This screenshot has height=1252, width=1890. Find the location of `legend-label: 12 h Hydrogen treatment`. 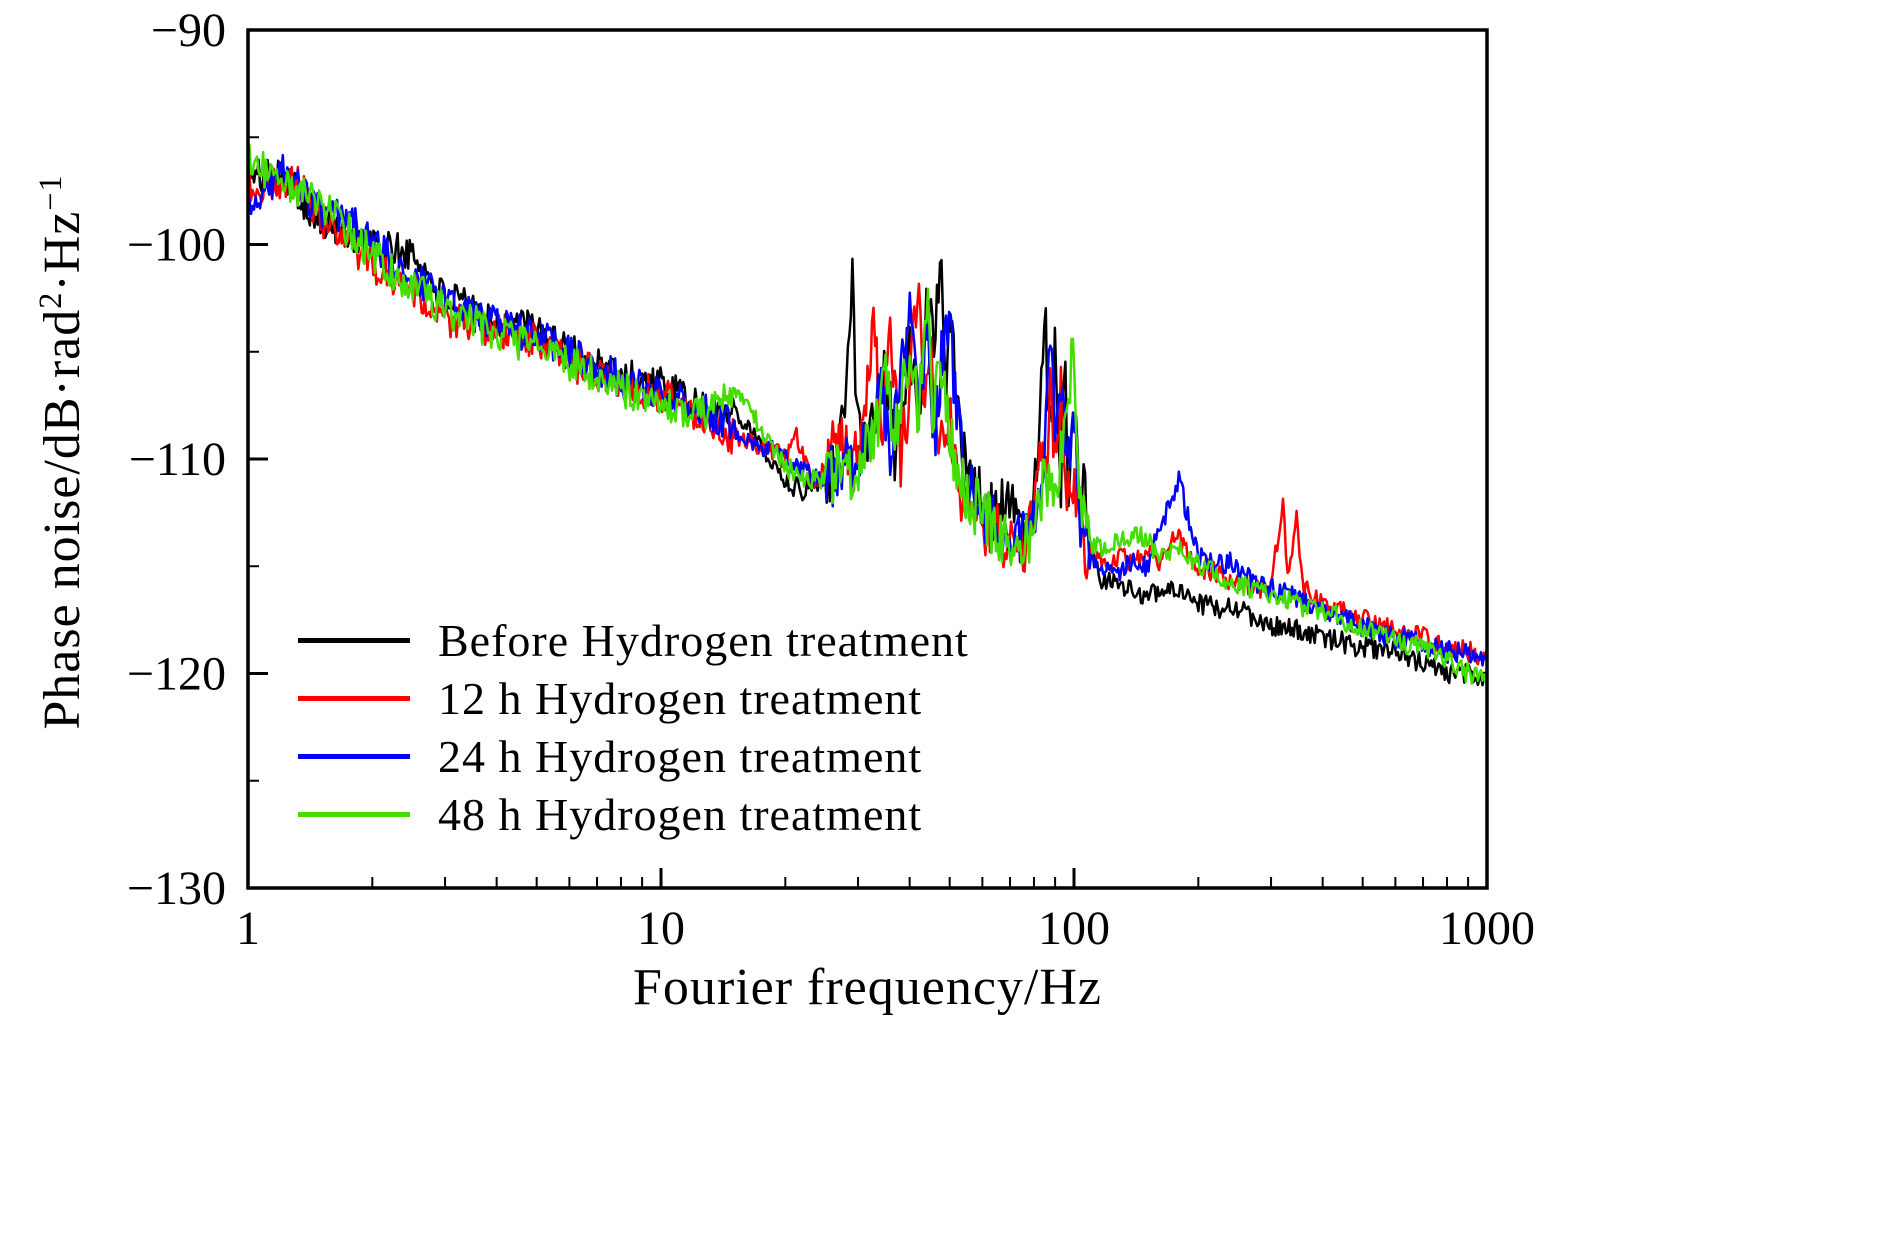

legend-label: 12 h Hydrogen treatment is located at coordinates (680, 698).